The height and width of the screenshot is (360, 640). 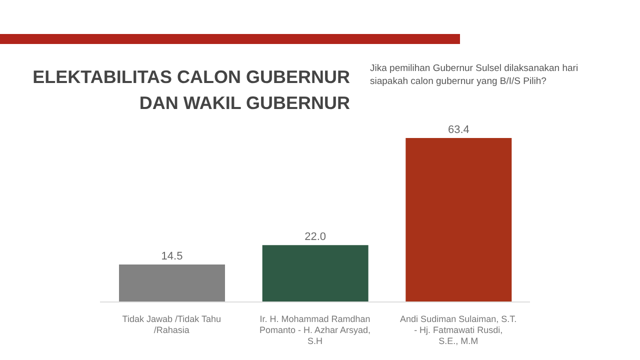 I want to click on data-label: 22.0, so click(x=315, y=237).